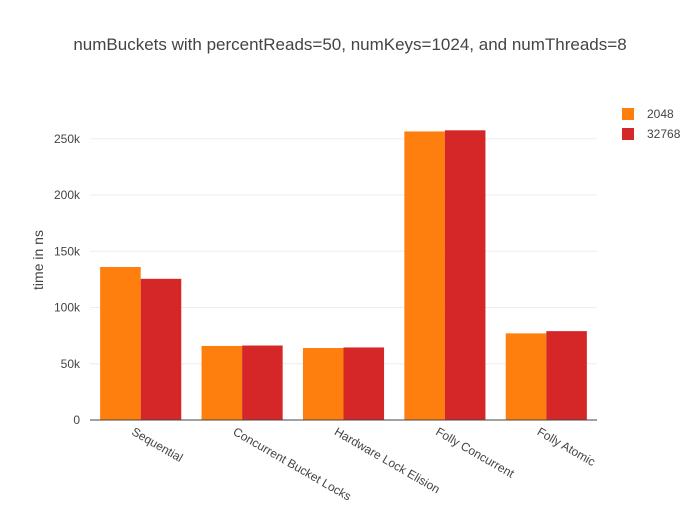  Describe the element at coordinates (664, 134) in the screenshot. I see `legend-label-32768: 32768` at that location.